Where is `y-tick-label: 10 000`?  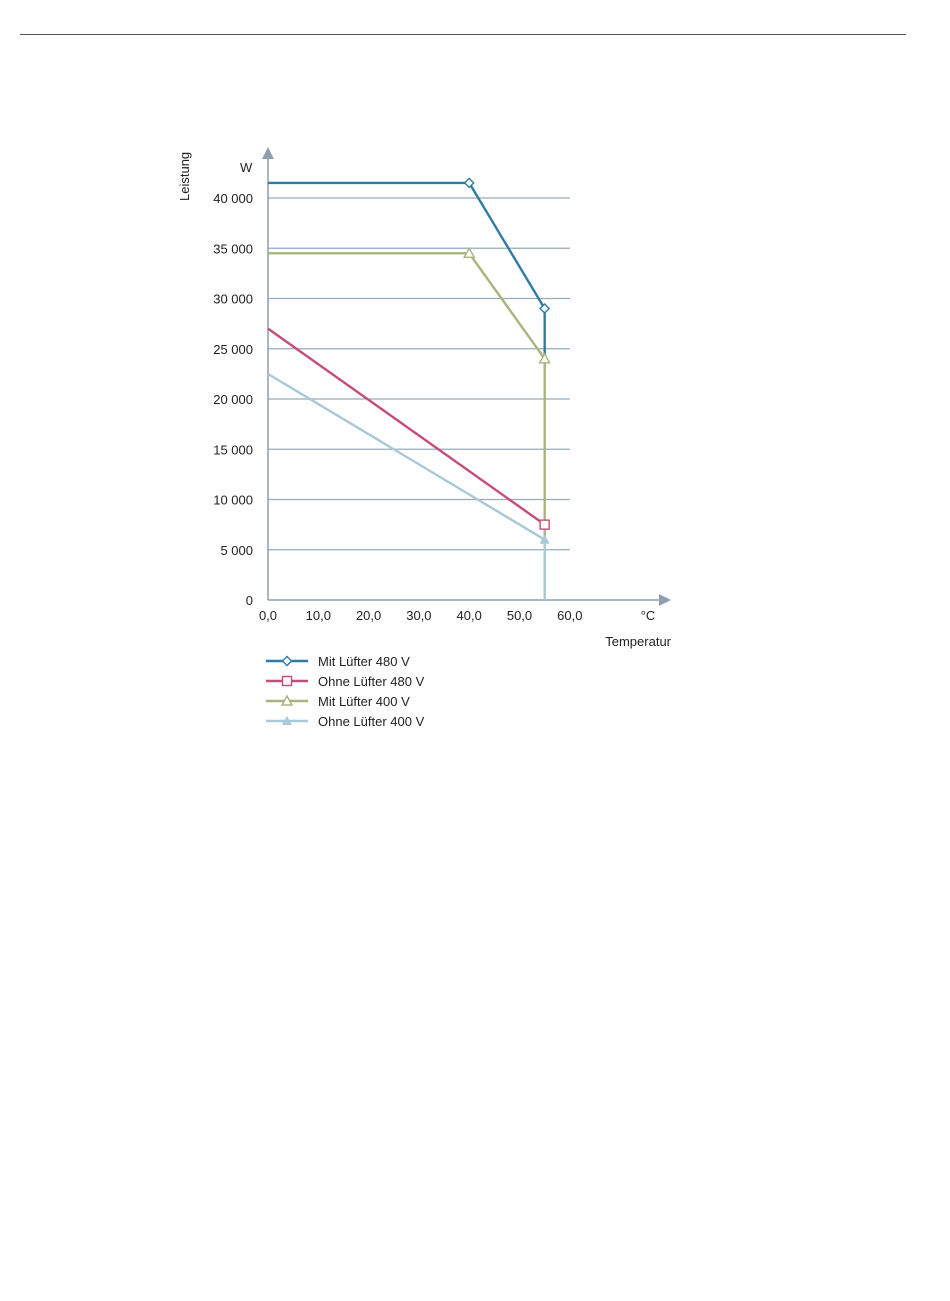
y-tick-label: 10 000 is located at coordinates (233, 500).